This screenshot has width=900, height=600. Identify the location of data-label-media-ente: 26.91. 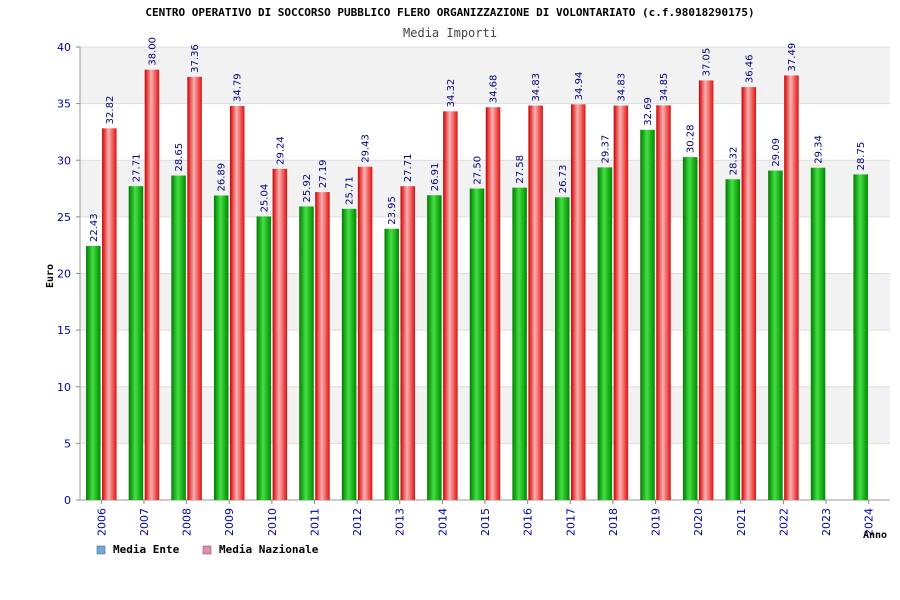
(435, 177).